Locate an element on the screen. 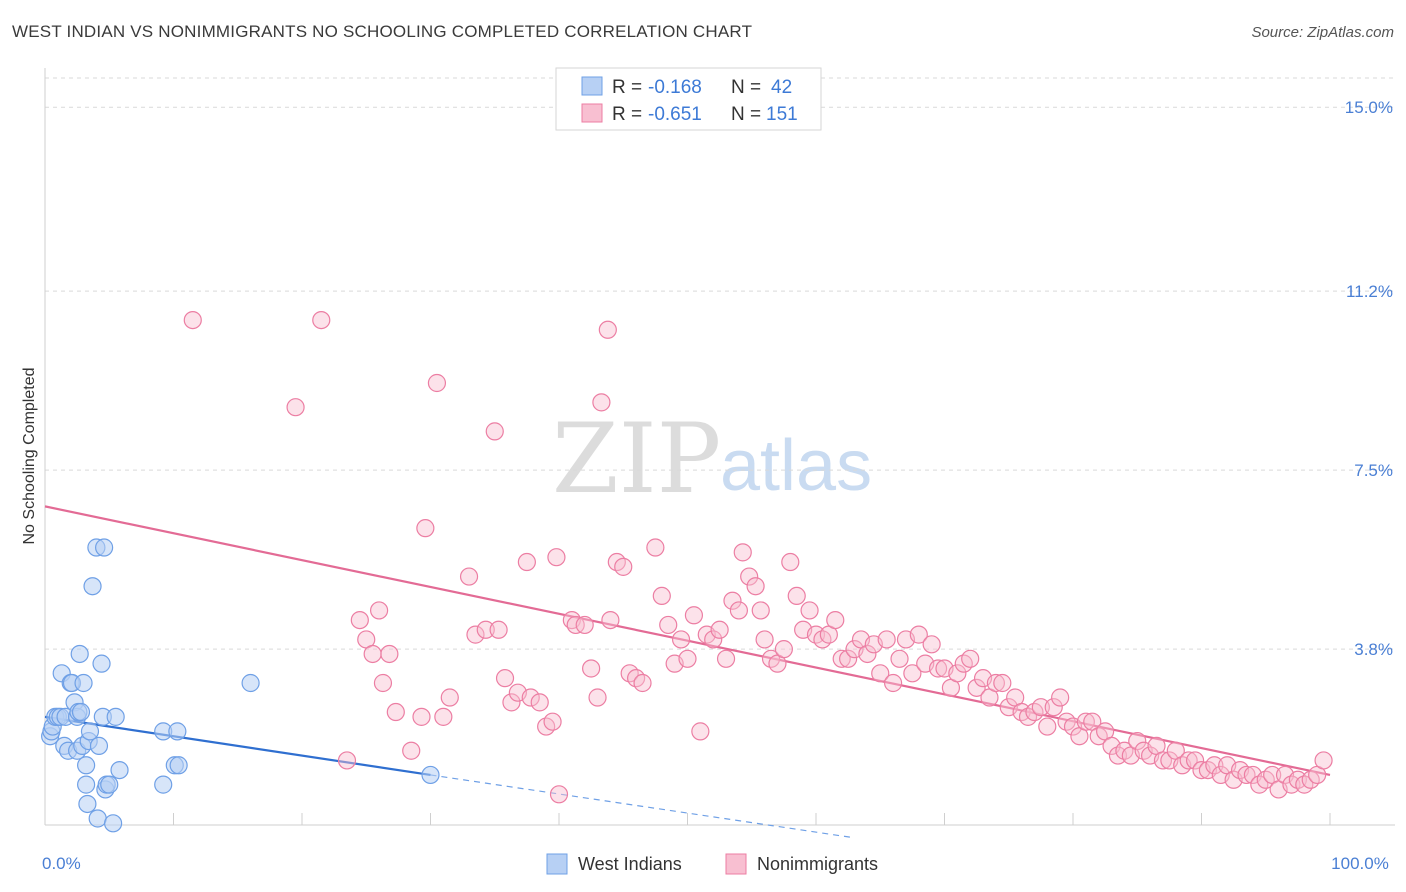 Image resolution: width=1406 pixels, height=892 pixels. legend-swatch-nonimmigrants is located at coordinates (592, 113).